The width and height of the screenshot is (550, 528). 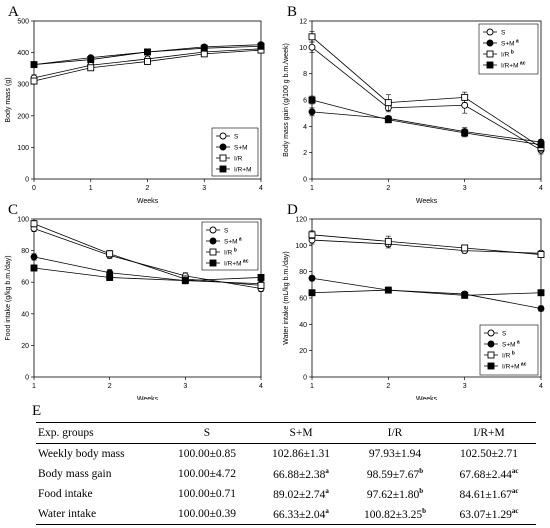 I want to click on cell-value: 102.86±1.31, so click(x=301, y=454).